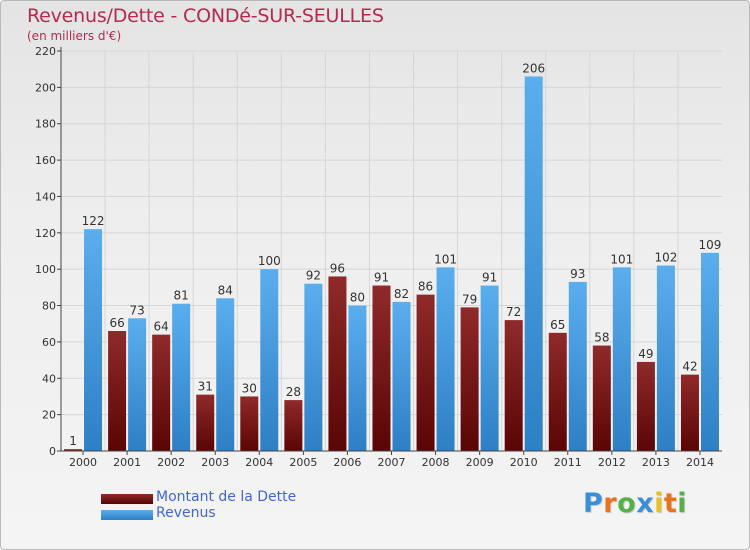  Describe the element at coordinates (313, 276) in the screenshot. I see `data-label-revenus-2005: 92` at that location.